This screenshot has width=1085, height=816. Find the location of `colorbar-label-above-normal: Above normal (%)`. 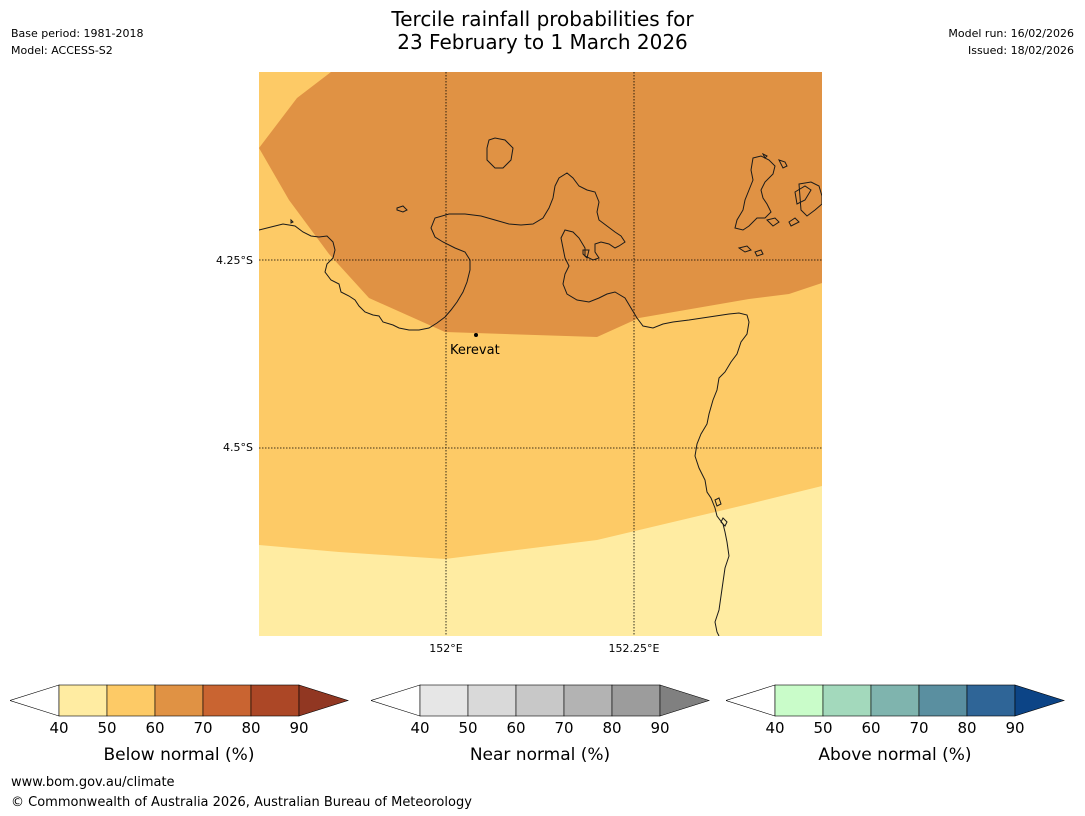

colorbar-label-above-normal: Above normal (%) is located at coordinates (895, 755).